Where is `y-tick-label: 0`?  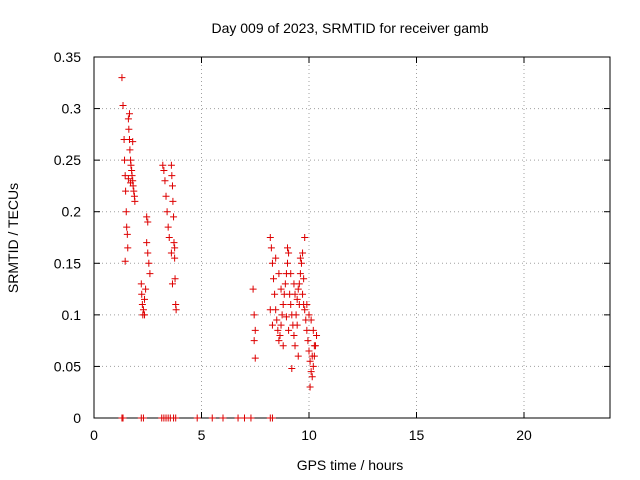
y-tick-label: 0 is located at coordinates (77, 418).